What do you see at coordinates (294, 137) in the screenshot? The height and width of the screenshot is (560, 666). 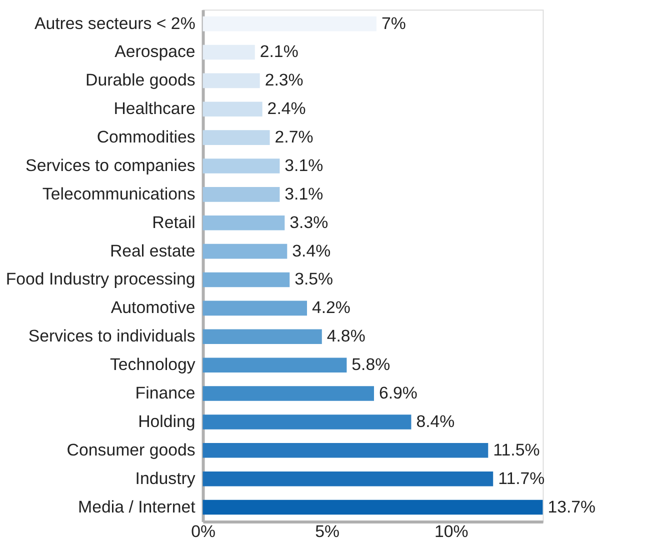 I see `data-label: 2.7%` at bounding box center [294, 137].